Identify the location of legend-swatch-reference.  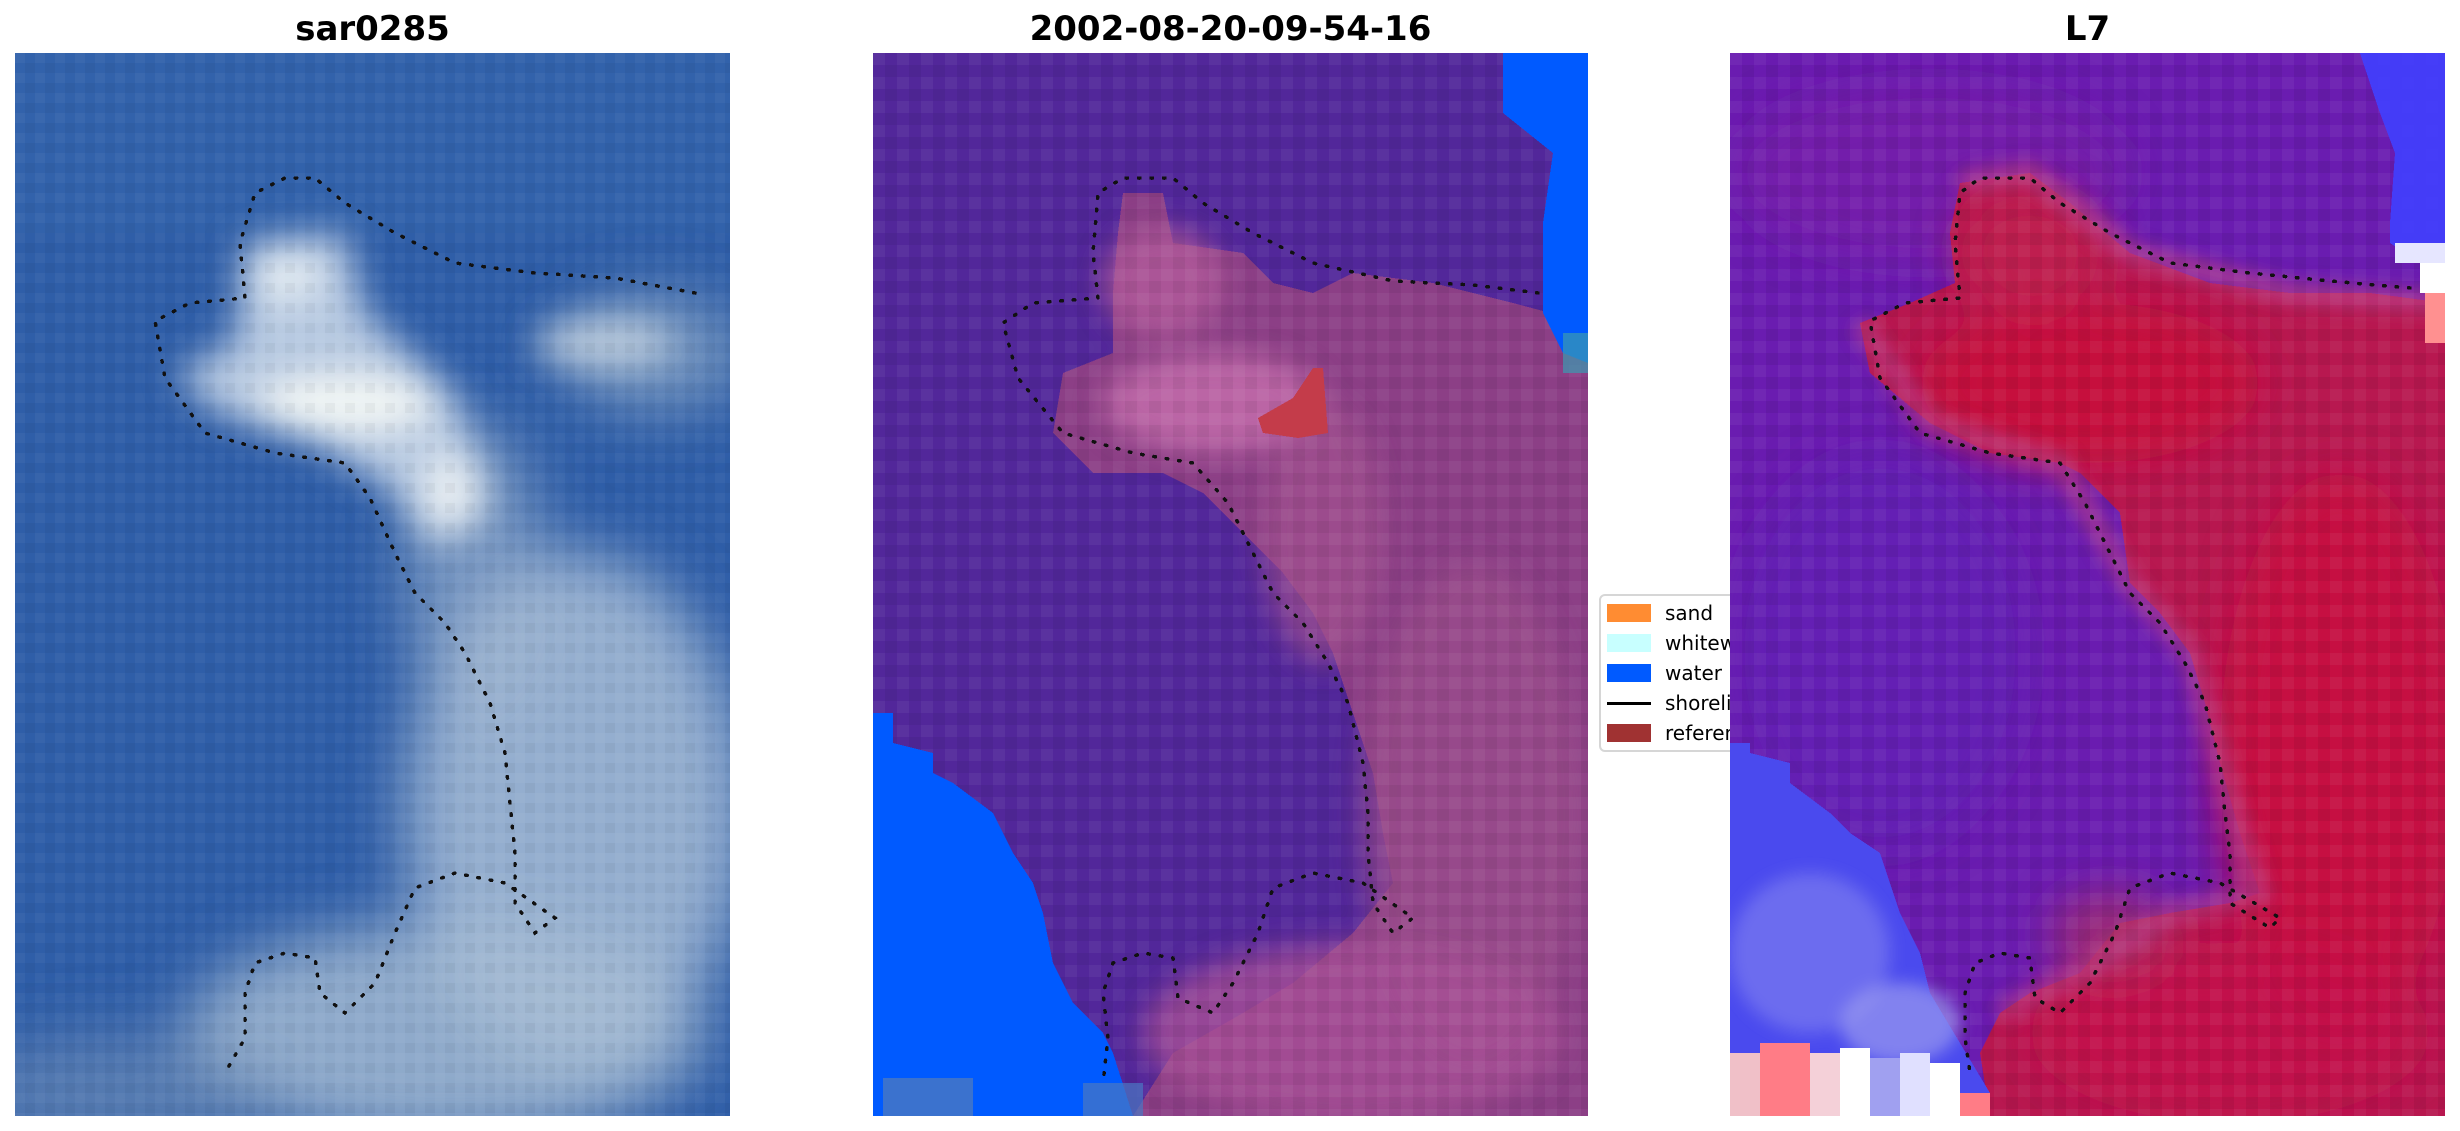
(1629, 733).